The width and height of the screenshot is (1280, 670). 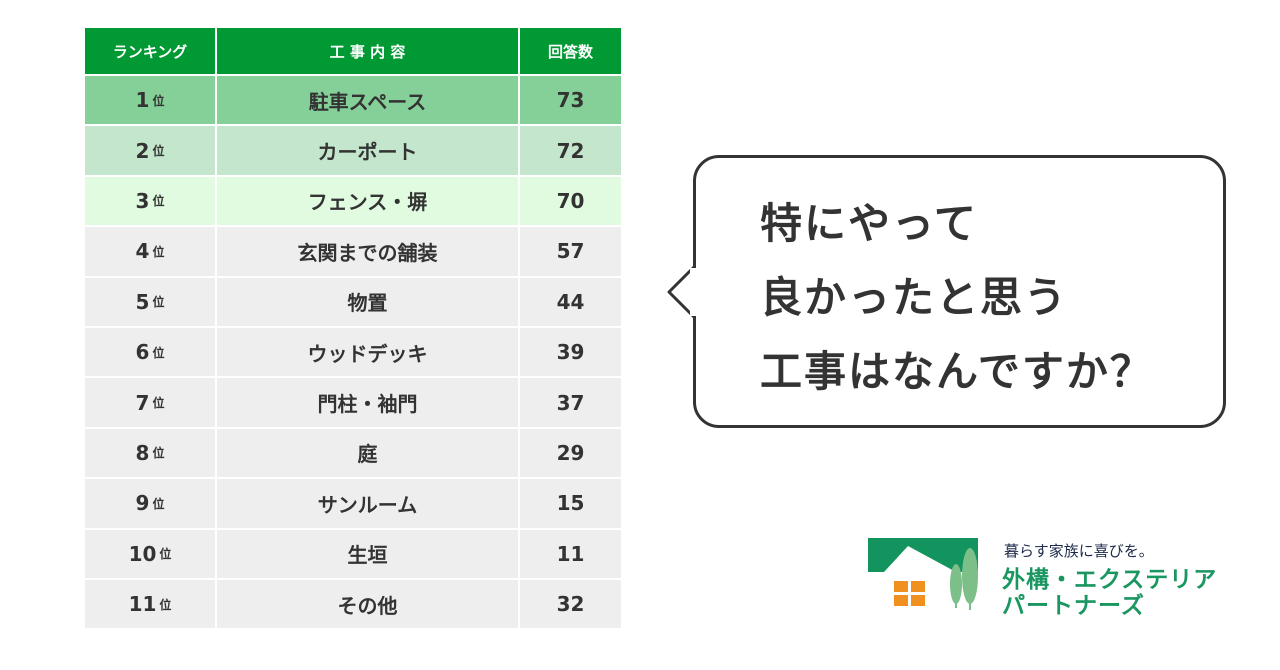 What do you see at coordinates (367, 453) in the screenshot?
I see `item-cell: 庭` at bounding box center [367, 453].